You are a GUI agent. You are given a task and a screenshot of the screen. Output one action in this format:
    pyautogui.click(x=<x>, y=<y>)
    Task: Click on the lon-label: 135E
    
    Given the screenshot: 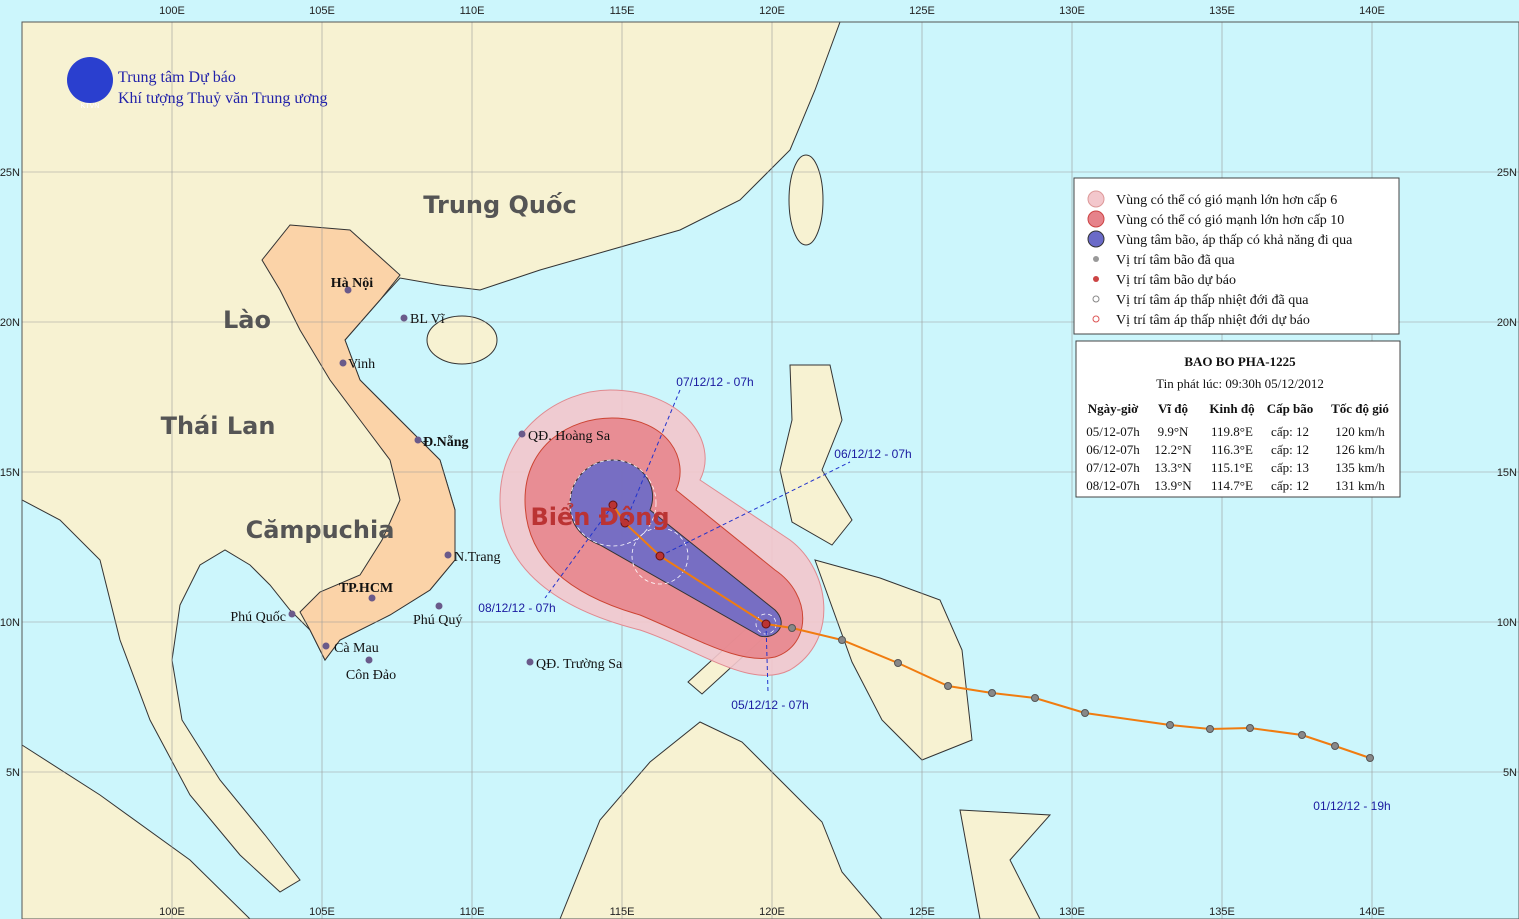 What is the action you would take?
    pyautogui.click(x=1222, y=11)
    